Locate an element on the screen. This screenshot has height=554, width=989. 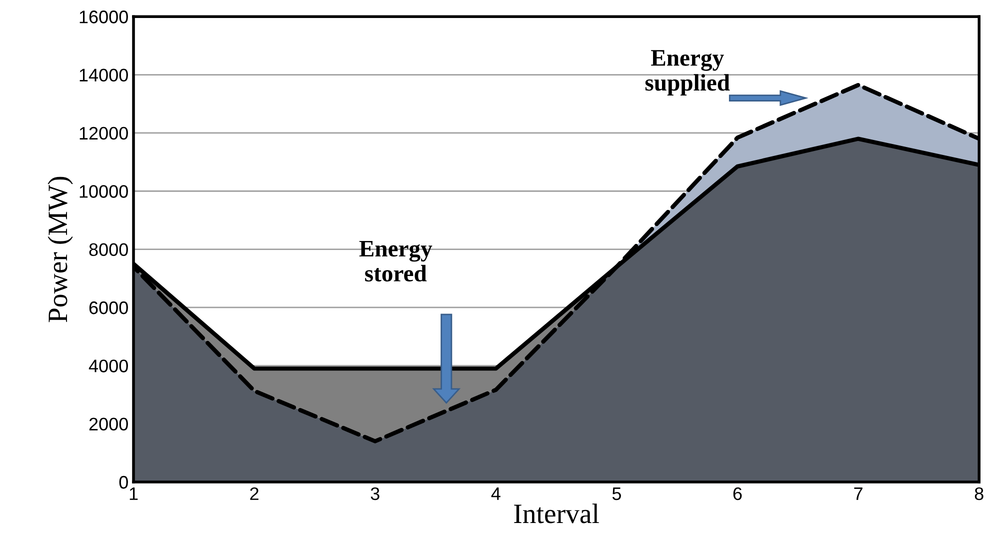
annotation: Energy supplied is located at coordinates (687, 73).